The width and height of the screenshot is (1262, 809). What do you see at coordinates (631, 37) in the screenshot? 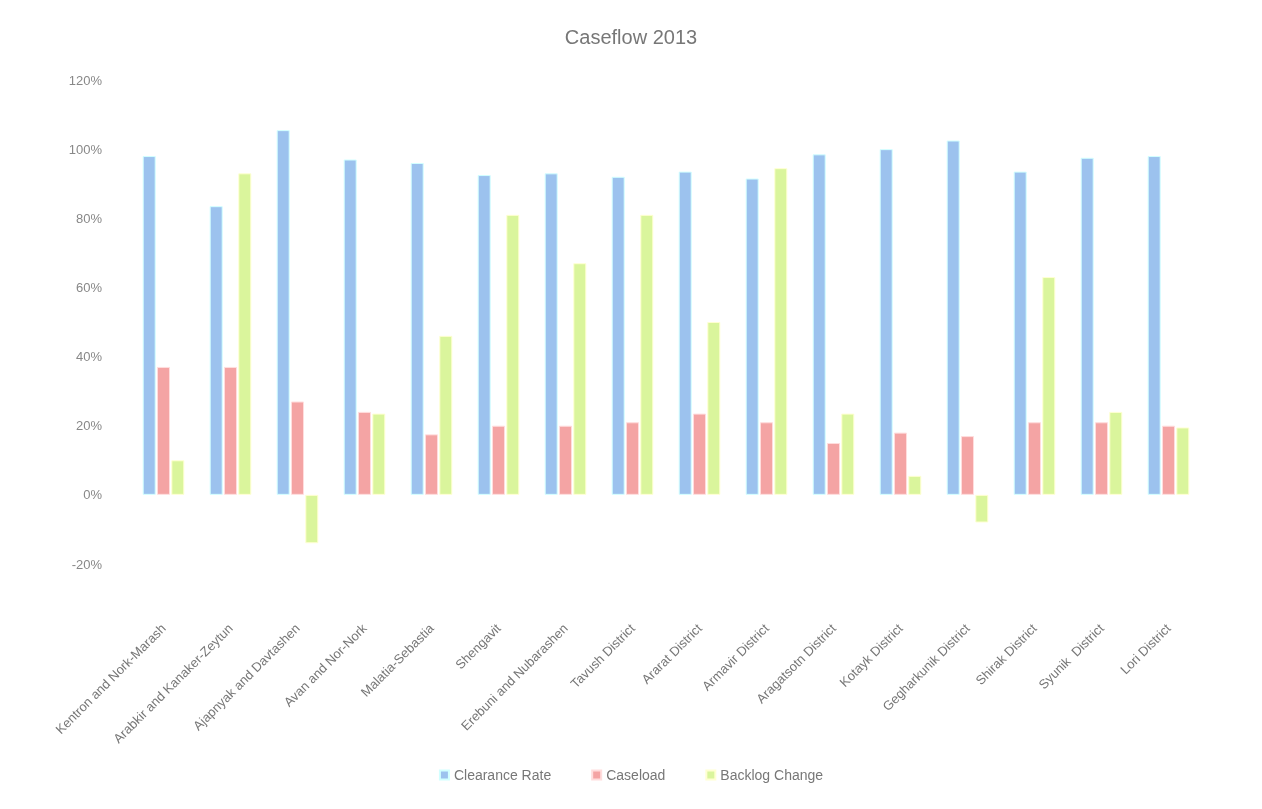
I see `chart-title: Caseflow 2013` at bounding box center [631, 37].